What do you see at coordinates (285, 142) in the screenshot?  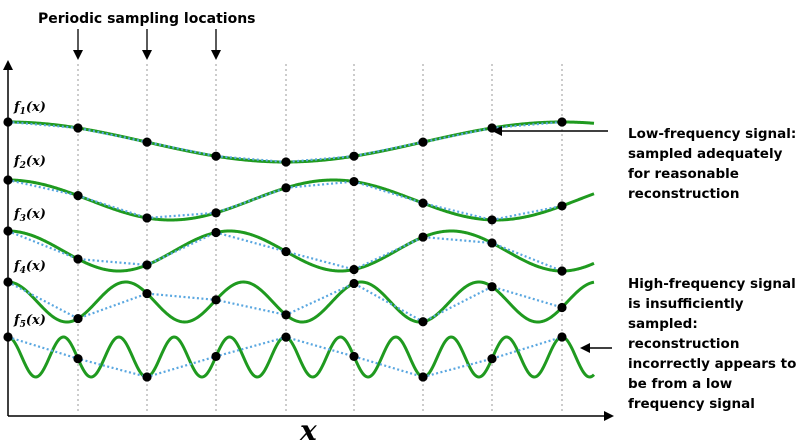 I see `reconstruction-line-f1` at bounding box center [285, 142].